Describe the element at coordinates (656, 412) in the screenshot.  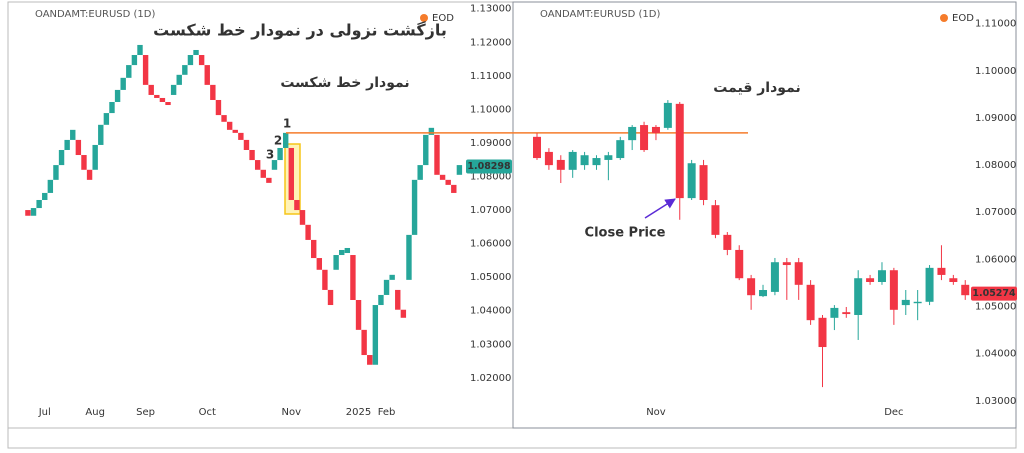
I see `x-tick-label: Nov` at that location.